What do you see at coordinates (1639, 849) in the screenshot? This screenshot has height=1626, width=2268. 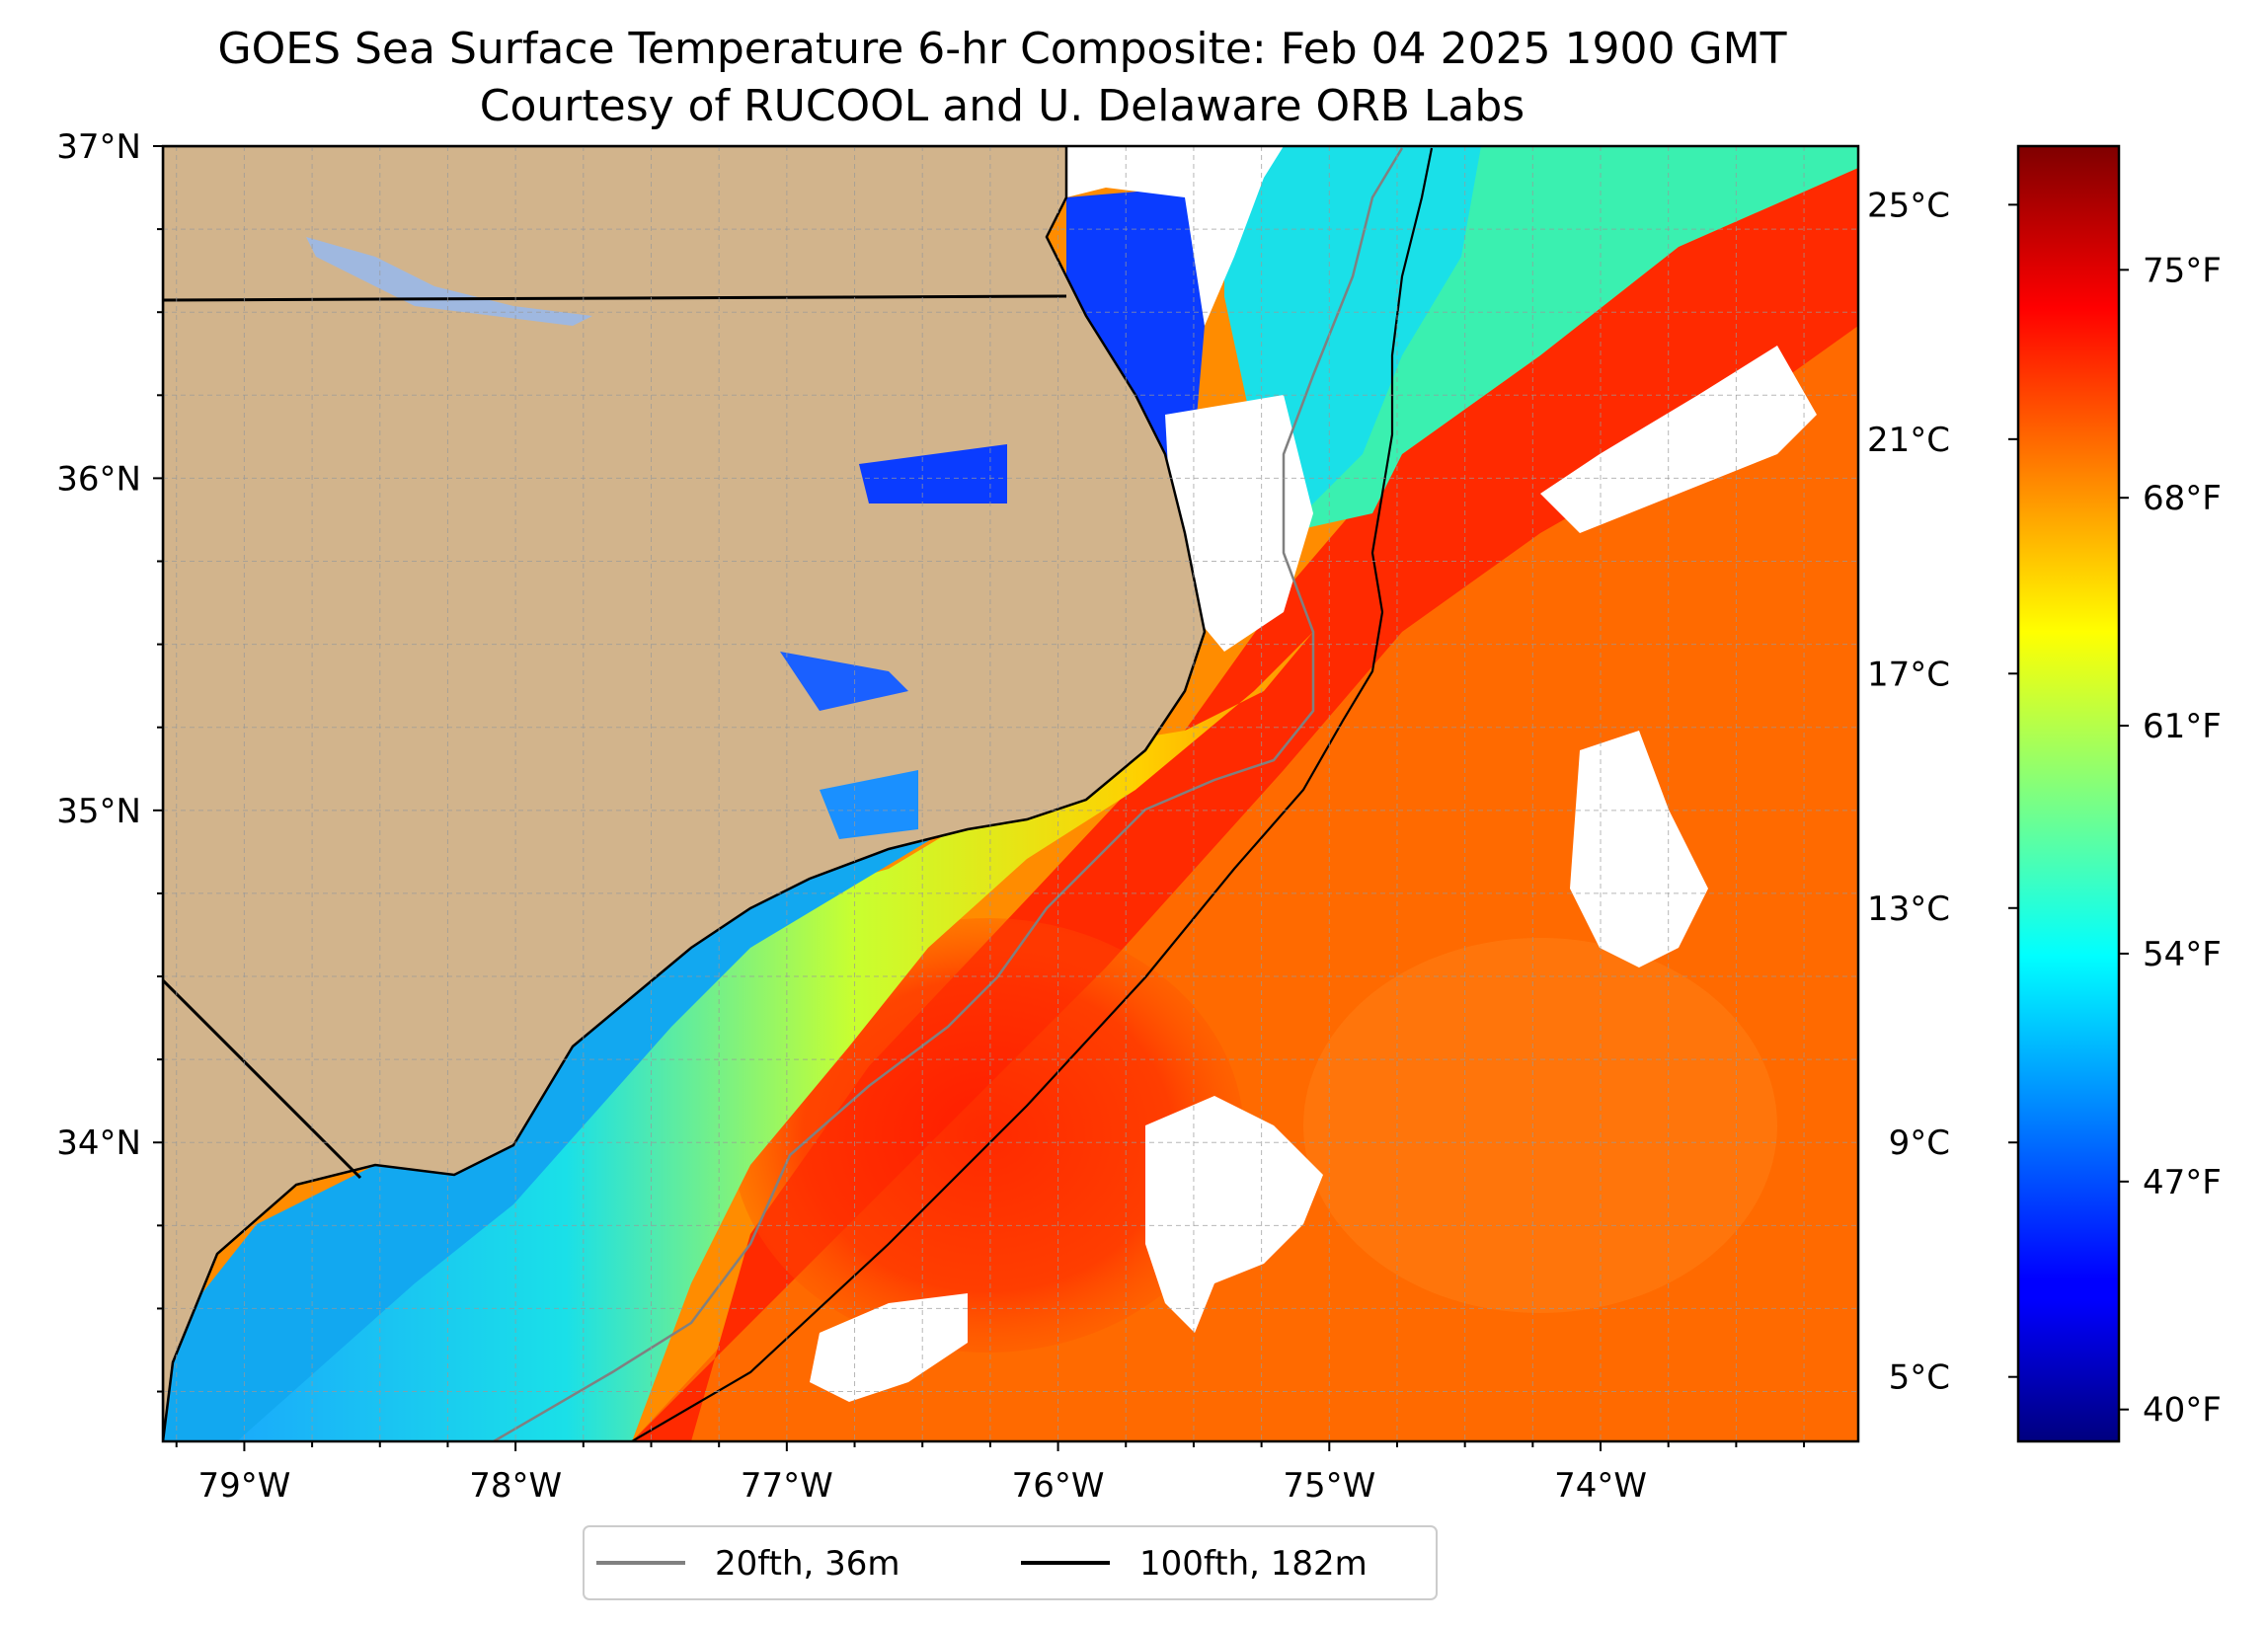 I see `cloud-patch-east` at bounding box center [1639, 849].